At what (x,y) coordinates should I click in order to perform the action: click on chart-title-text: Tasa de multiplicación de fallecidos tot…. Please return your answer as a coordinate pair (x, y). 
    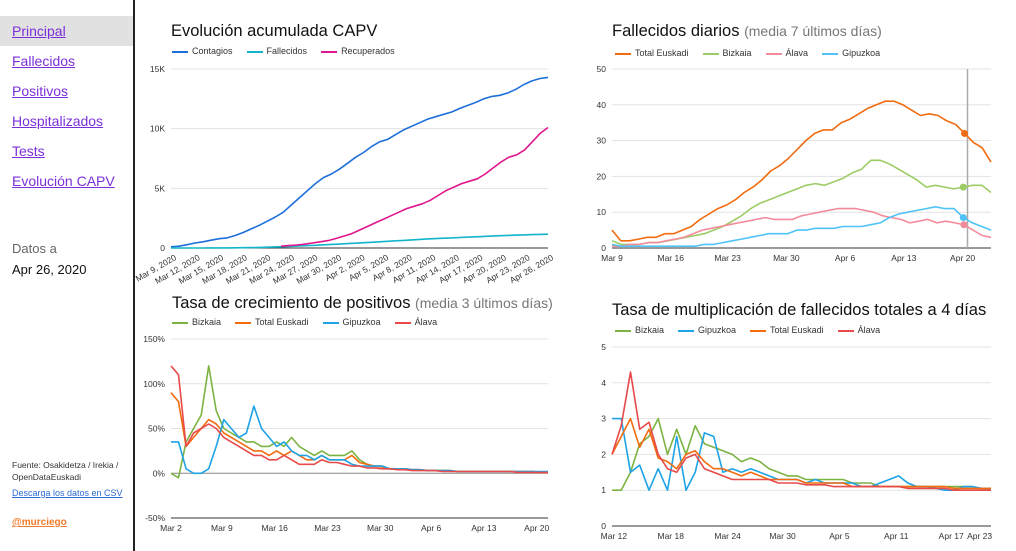
    Looking at the image, I should click on (799, 310).